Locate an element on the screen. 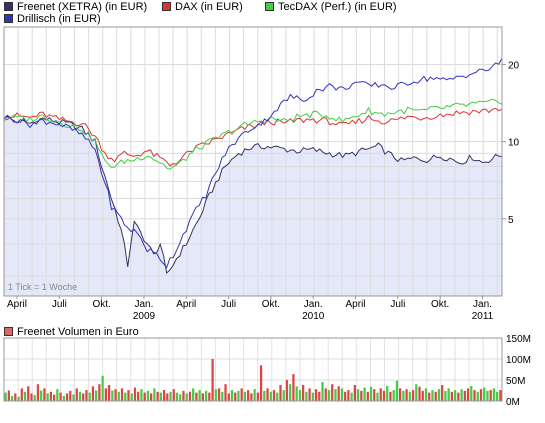  volume-y-tick-label: 150M is located at coordinates (518, 339).